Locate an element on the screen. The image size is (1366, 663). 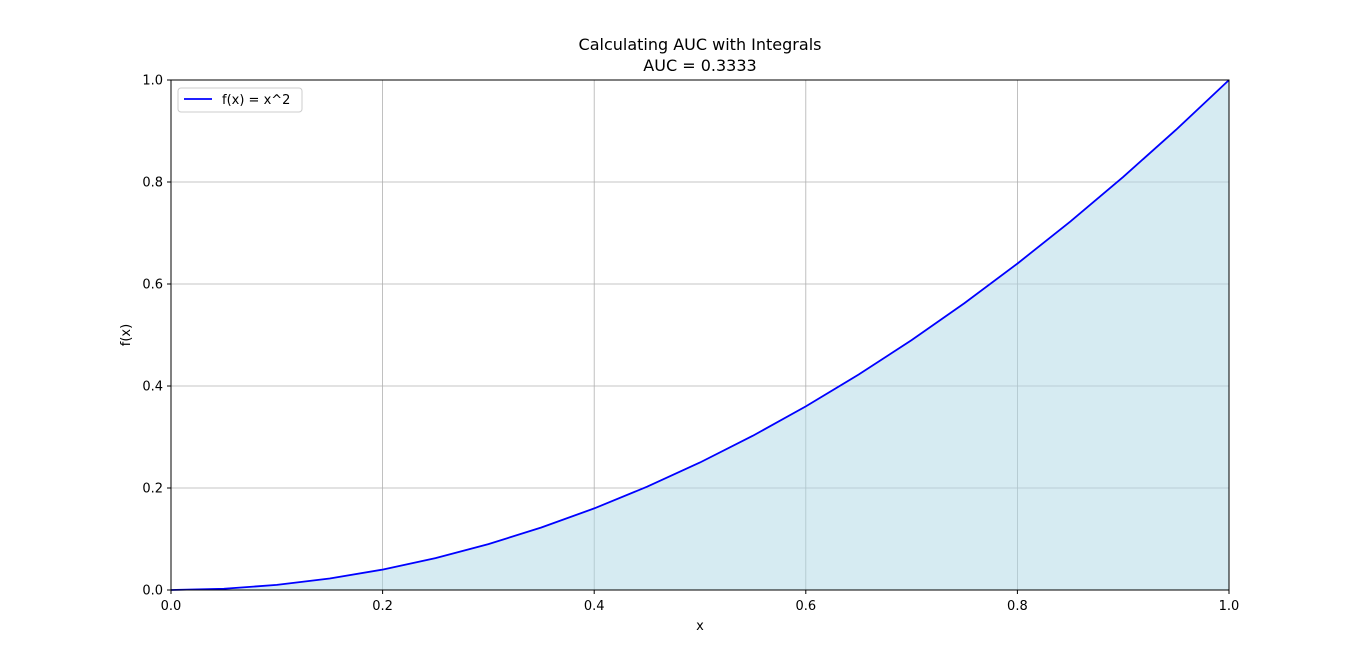
y-tick-label: 0.2 is located at coordinates (152, 489).